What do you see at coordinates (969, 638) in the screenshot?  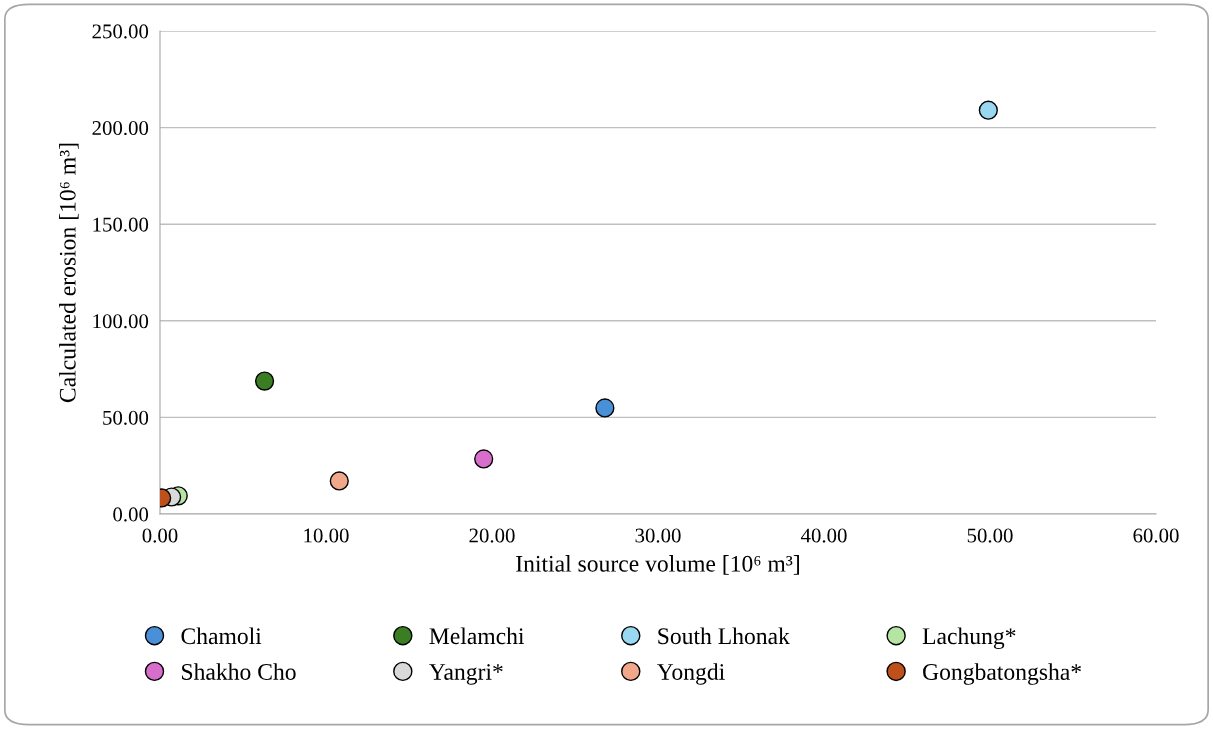 I see `legend-label: Lachung*` at bounding box center [969, 638].